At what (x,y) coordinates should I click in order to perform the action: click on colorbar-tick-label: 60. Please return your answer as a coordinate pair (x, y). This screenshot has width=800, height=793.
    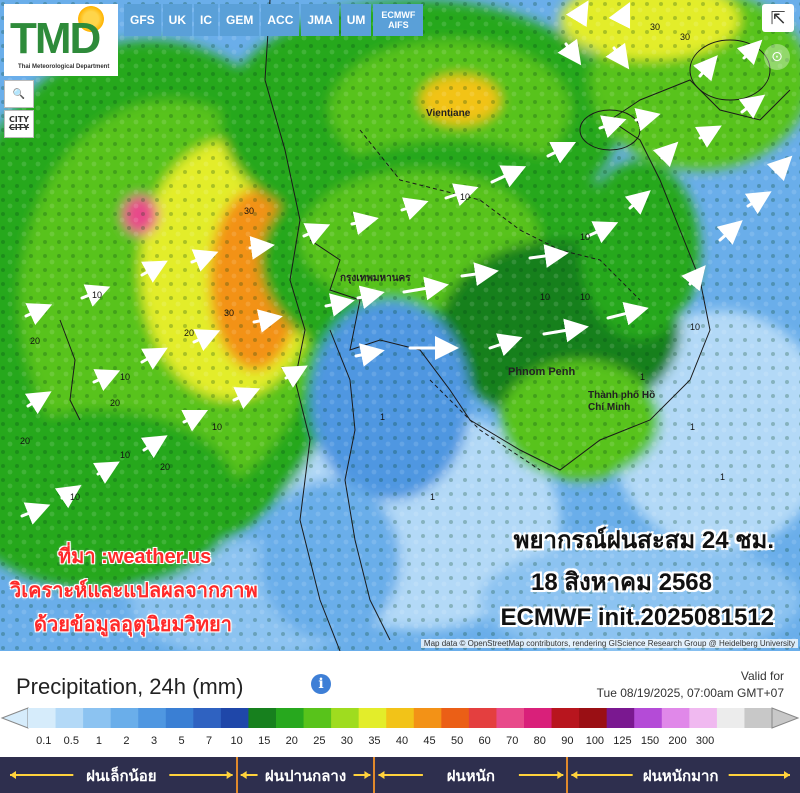
    Looking at the image, I should click on (484, 741).